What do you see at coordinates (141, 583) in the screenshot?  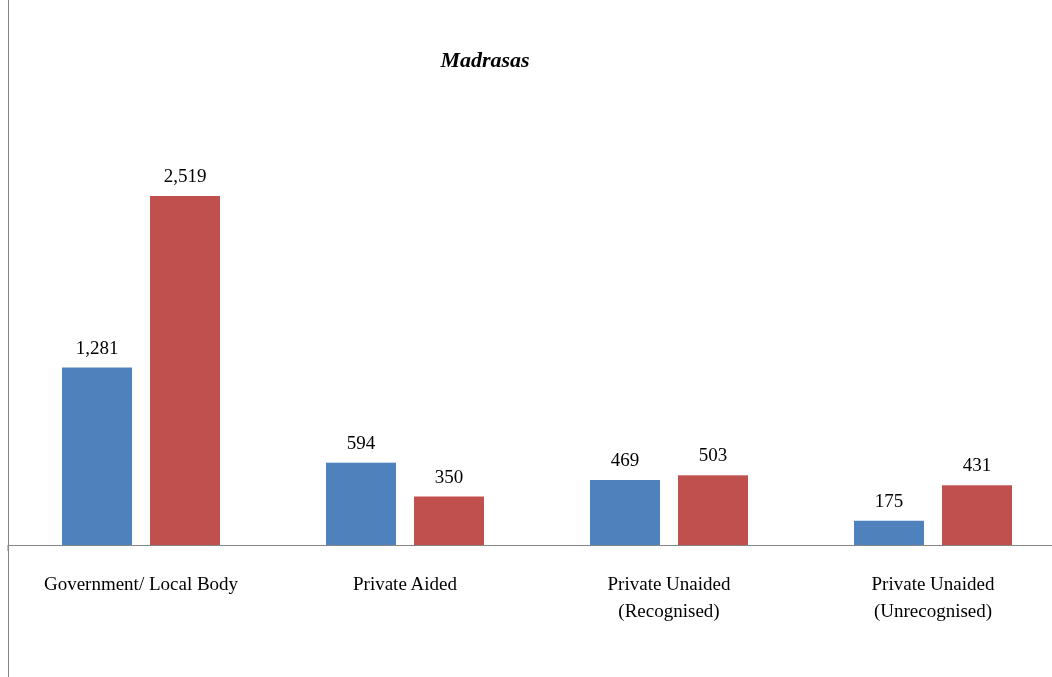 I see `x-tick-label: Government/ Local Body` at bounding box center [141, 583].